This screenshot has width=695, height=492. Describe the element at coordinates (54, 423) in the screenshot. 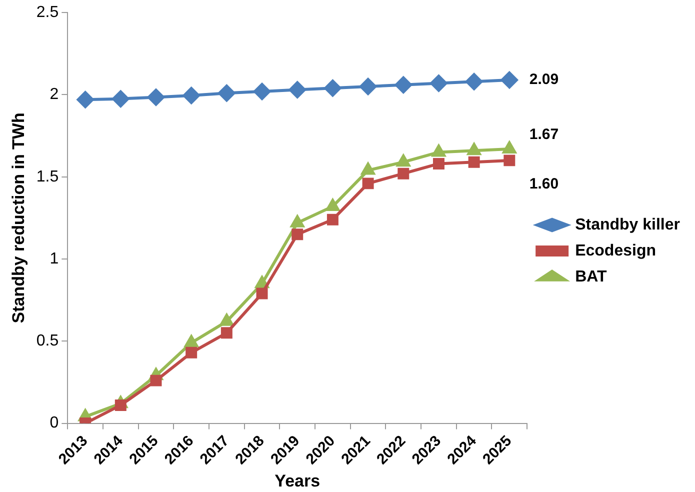

I see `y-tick-label: 0` at that location.